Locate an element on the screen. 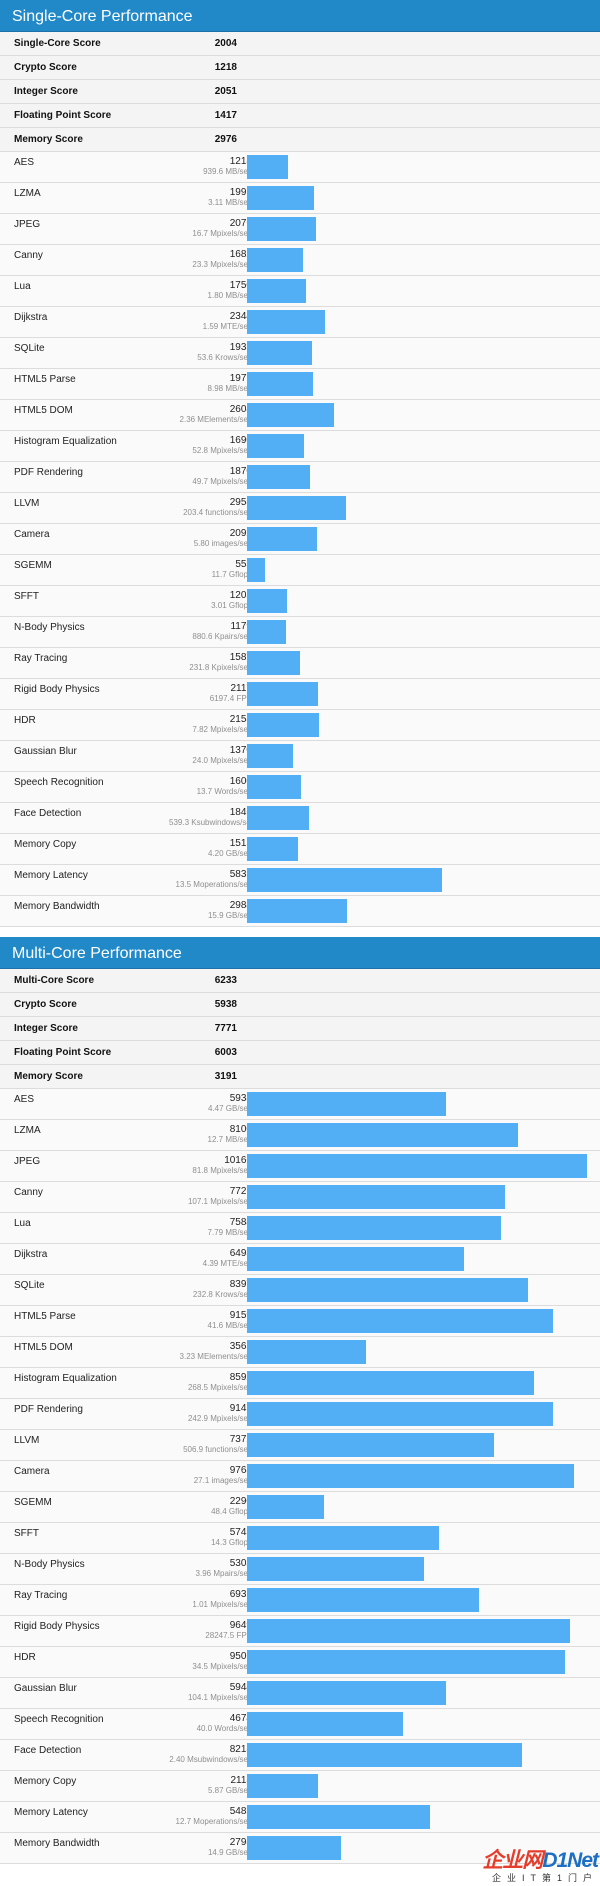 This screenshot has width=600, height=1886. benchmark-detail: 231.8 Kpixels/sec is located at coordinates (220, 667).